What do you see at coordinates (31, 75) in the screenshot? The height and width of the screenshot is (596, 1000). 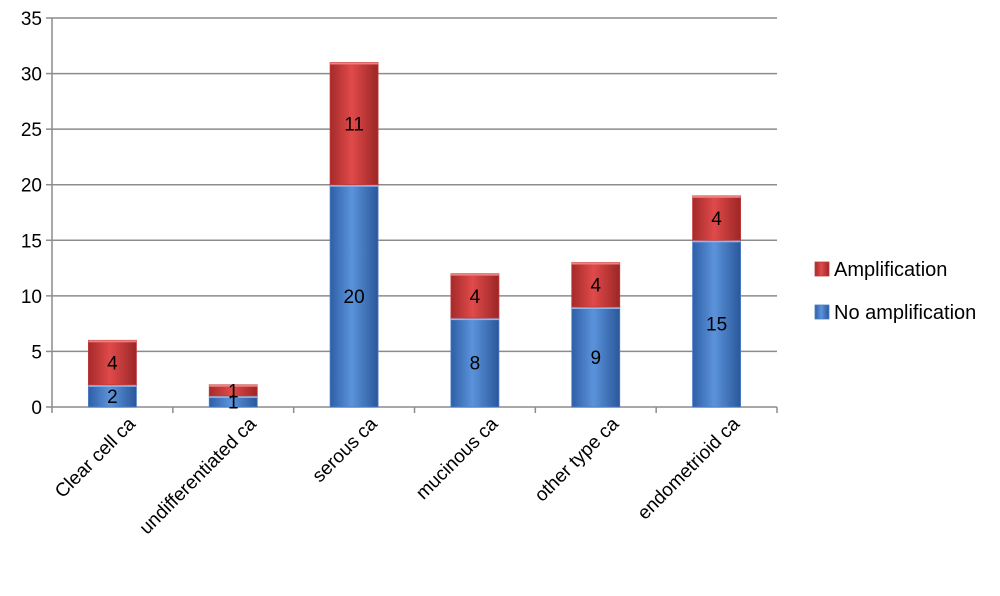 I see `y-tick-label: 30` at bounding box center [31, 75].